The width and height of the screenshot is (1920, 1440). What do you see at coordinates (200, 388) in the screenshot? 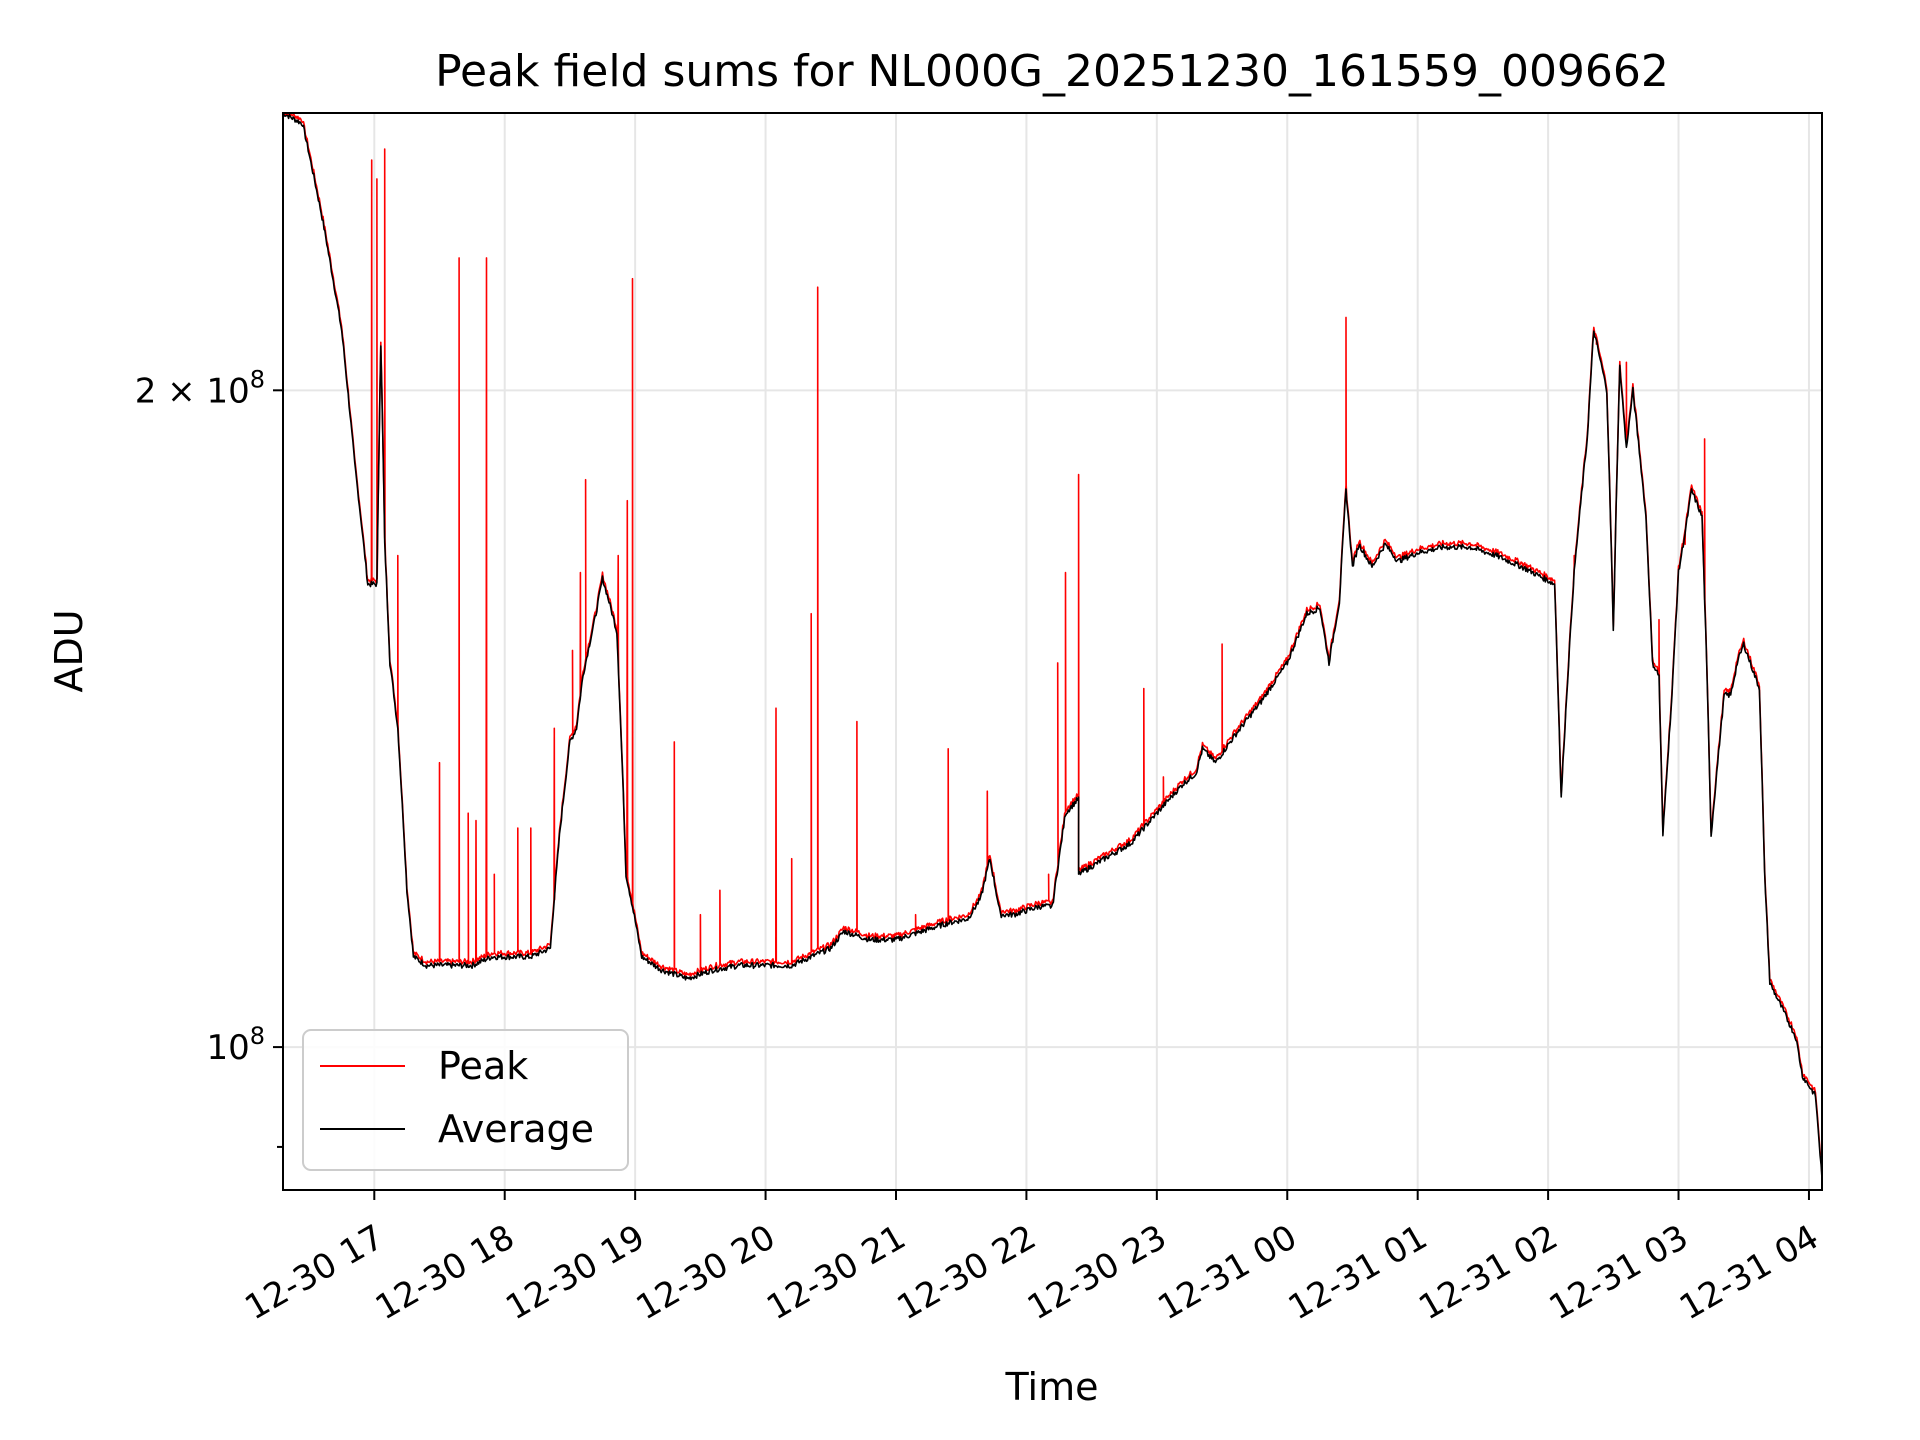
I see `y-tick-label-1: 2 × 108` at bounding box center [200, 388].